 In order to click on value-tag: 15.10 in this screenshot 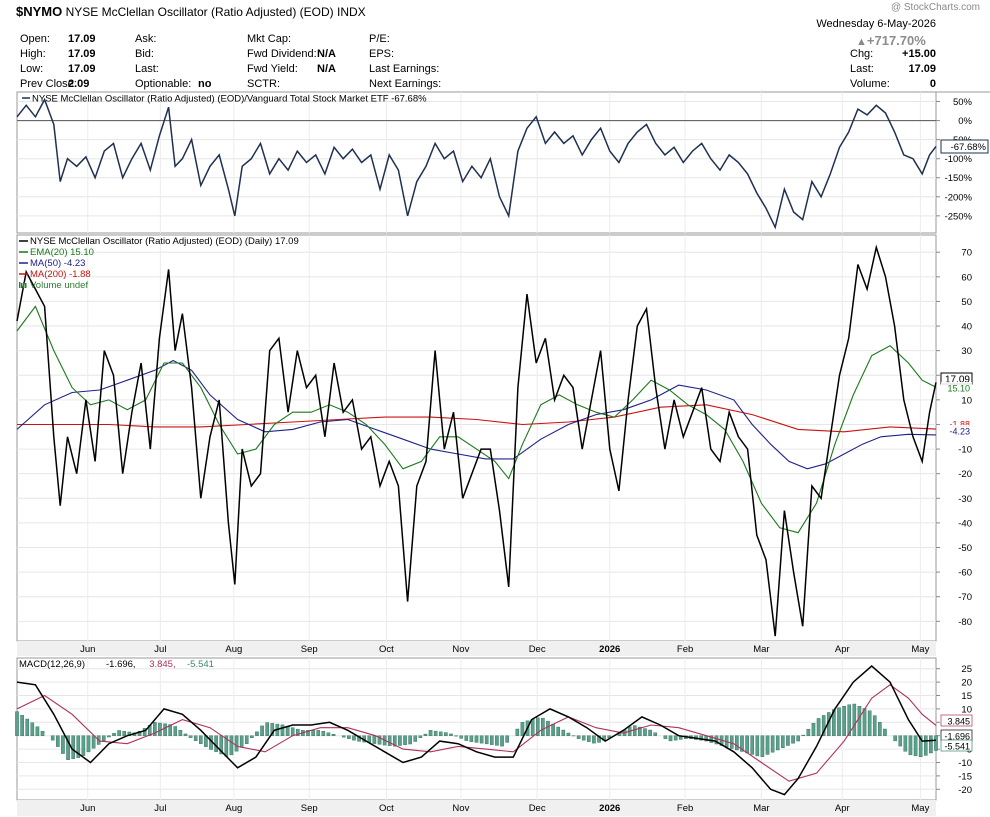, I will do `click(958, 389)`.